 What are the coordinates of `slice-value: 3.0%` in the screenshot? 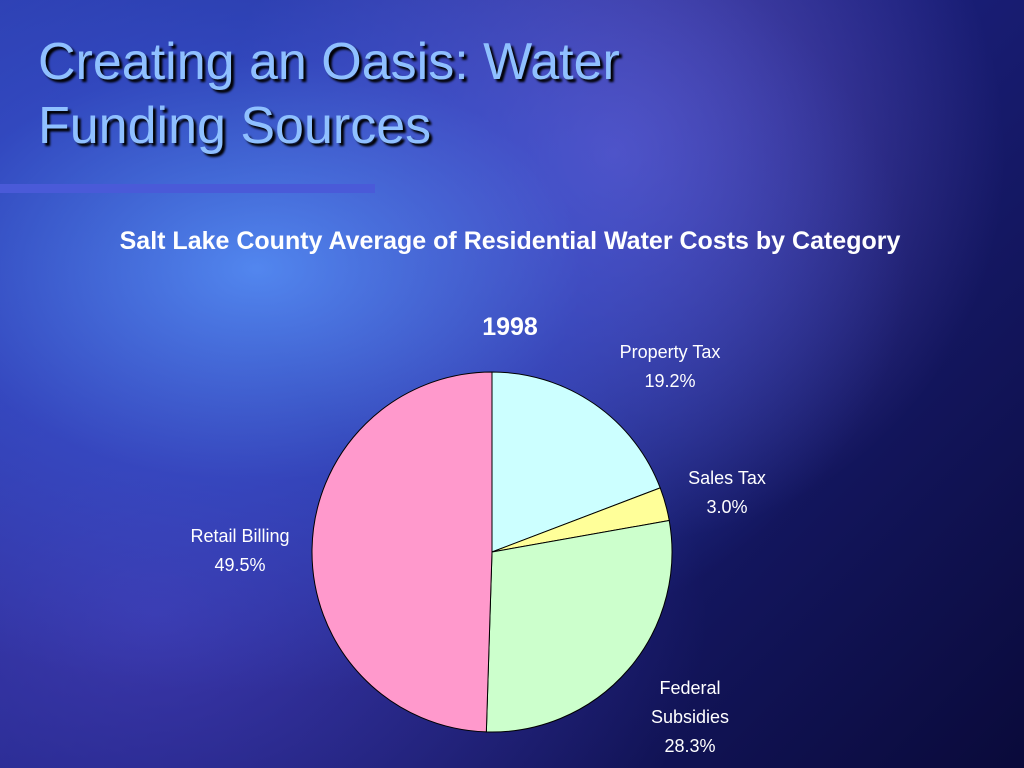 It's located at (727, 507).